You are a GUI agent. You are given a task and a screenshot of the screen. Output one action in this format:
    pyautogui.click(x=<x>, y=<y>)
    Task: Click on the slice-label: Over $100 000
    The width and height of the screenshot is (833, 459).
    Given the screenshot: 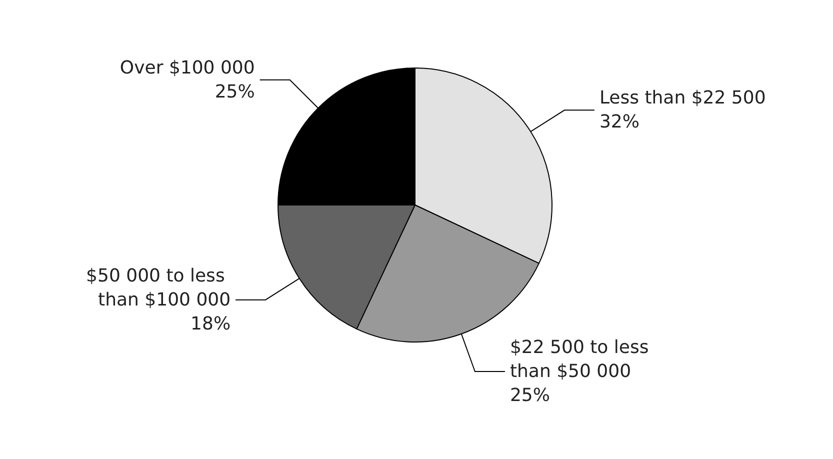 What is the action you would take?
    pyautogui.click(x=187, y=67)
    